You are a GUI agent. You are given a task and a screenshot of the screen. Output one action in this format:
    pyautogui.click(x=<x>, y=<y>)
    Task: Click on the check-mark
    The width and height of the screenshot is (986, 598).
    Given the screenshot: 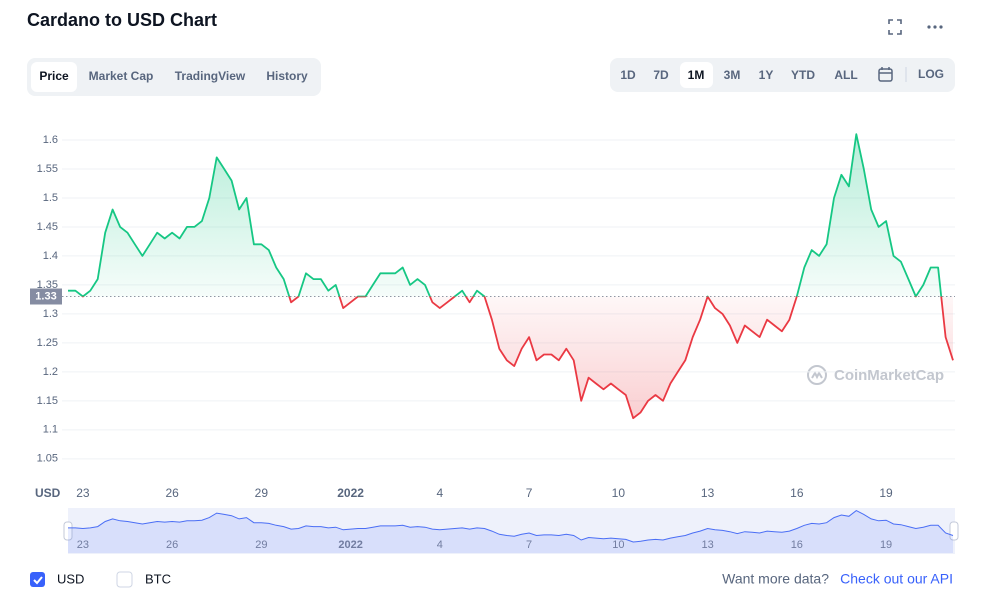 What is the action you would take?
    pyautogui.click(x=38, y=580)
    